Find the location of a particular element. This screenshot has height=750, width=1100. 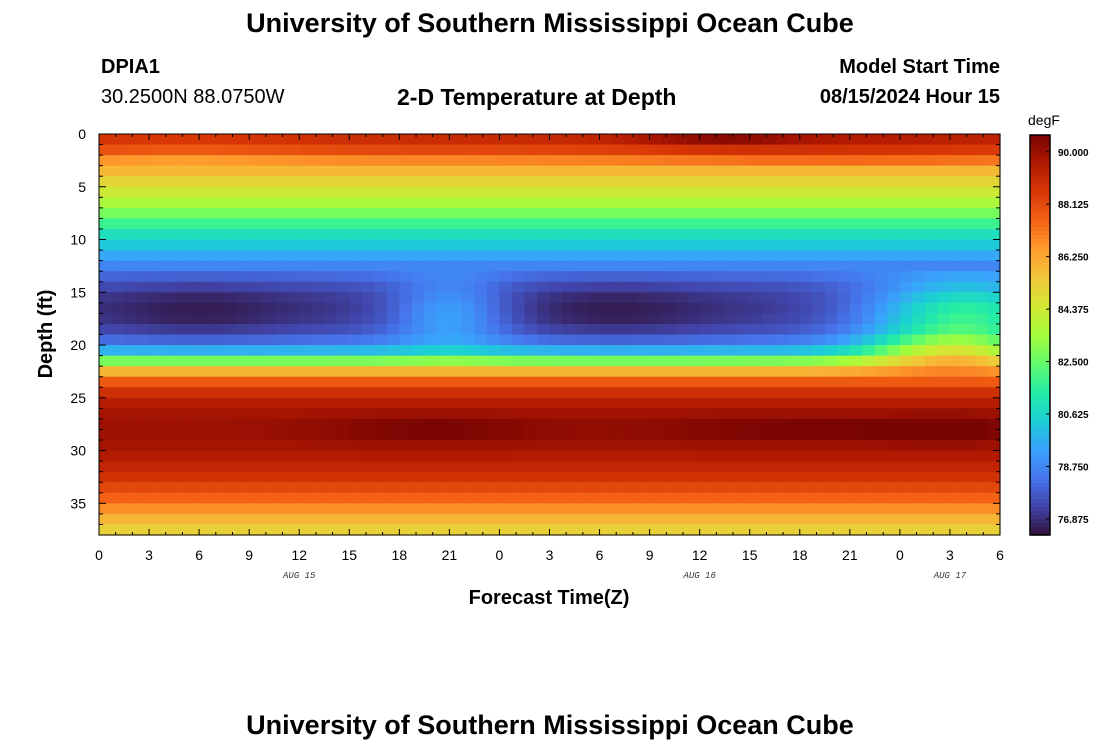

x-tick-label: 3 is located at coordinates (149, 555).